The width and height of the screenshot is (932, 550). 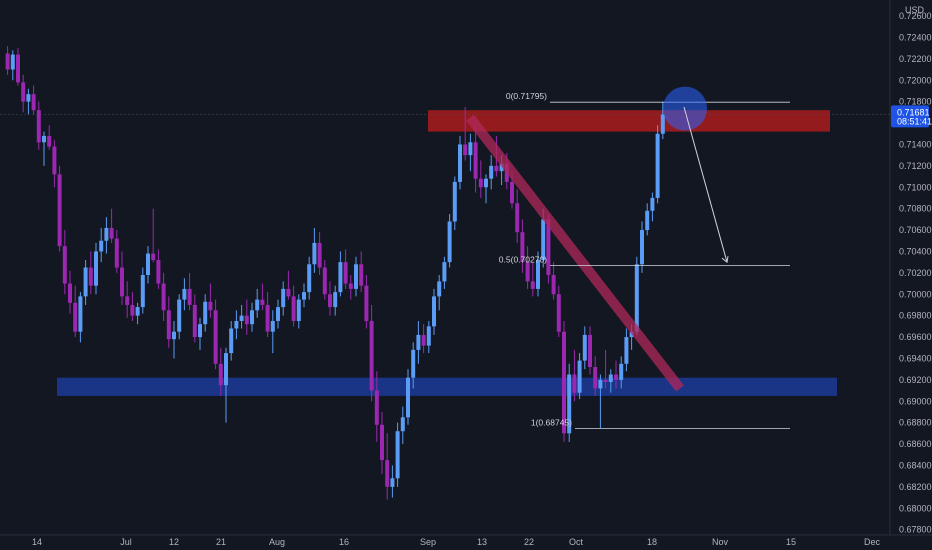 I want to click on resistance-zone, so click(x=629, y=121).